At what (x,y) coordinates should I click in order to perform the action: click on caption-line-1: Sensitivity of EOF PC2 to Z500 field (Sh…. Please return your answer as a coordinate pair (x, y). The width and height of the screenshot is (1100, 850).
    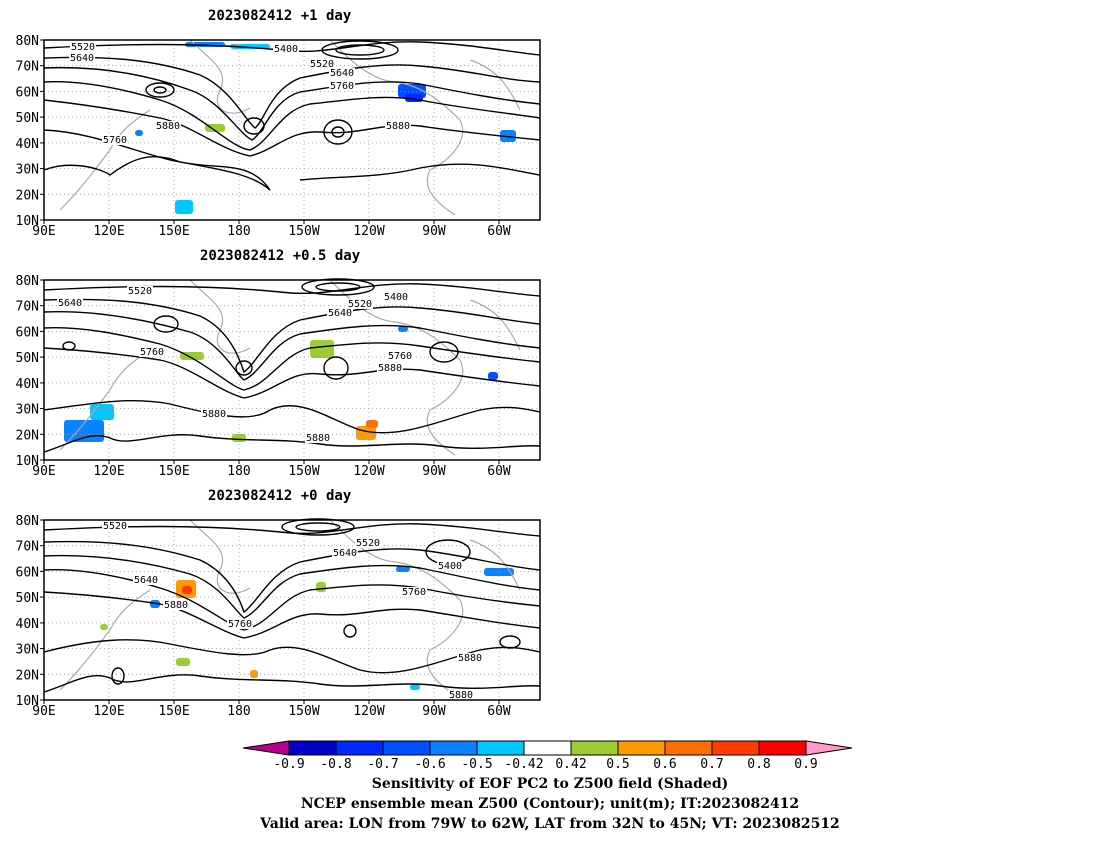
    Looking at the image, I should click on (550, 784).